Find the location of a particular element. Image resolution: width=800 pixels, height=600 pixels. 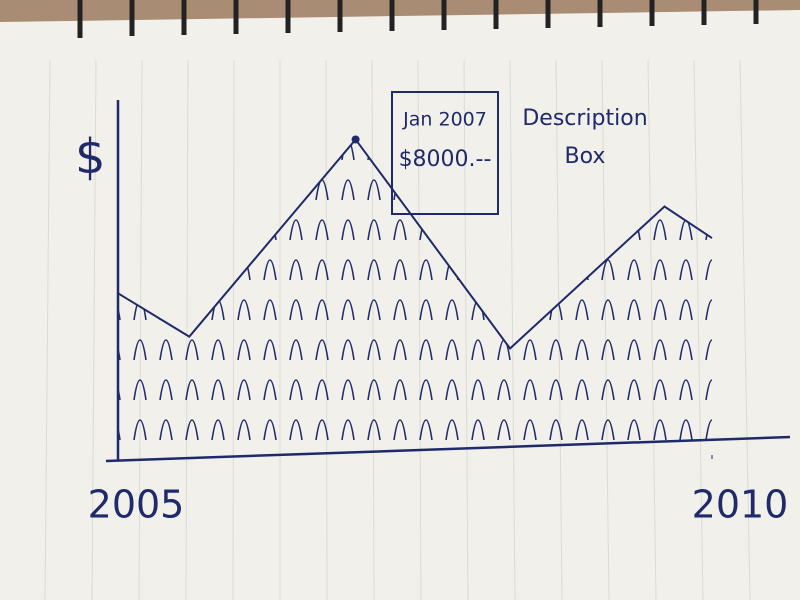

spiral-binding is located at coordinates (418, 19).